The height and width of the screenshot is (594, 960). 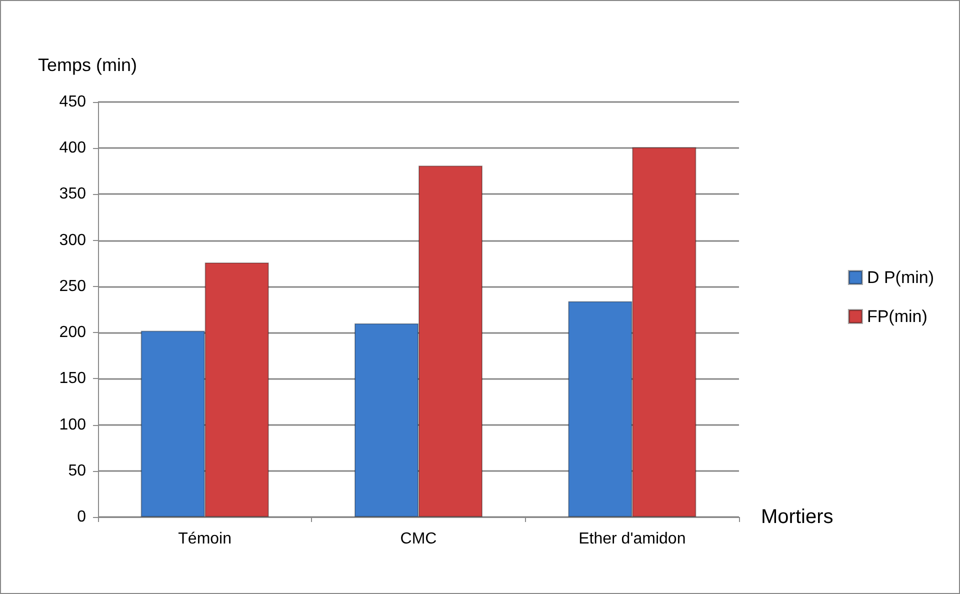 What do you see at coordinates (72, 240) in the screenshot?
I see `y-tick-label: 300` at bounding box center [72, 240].